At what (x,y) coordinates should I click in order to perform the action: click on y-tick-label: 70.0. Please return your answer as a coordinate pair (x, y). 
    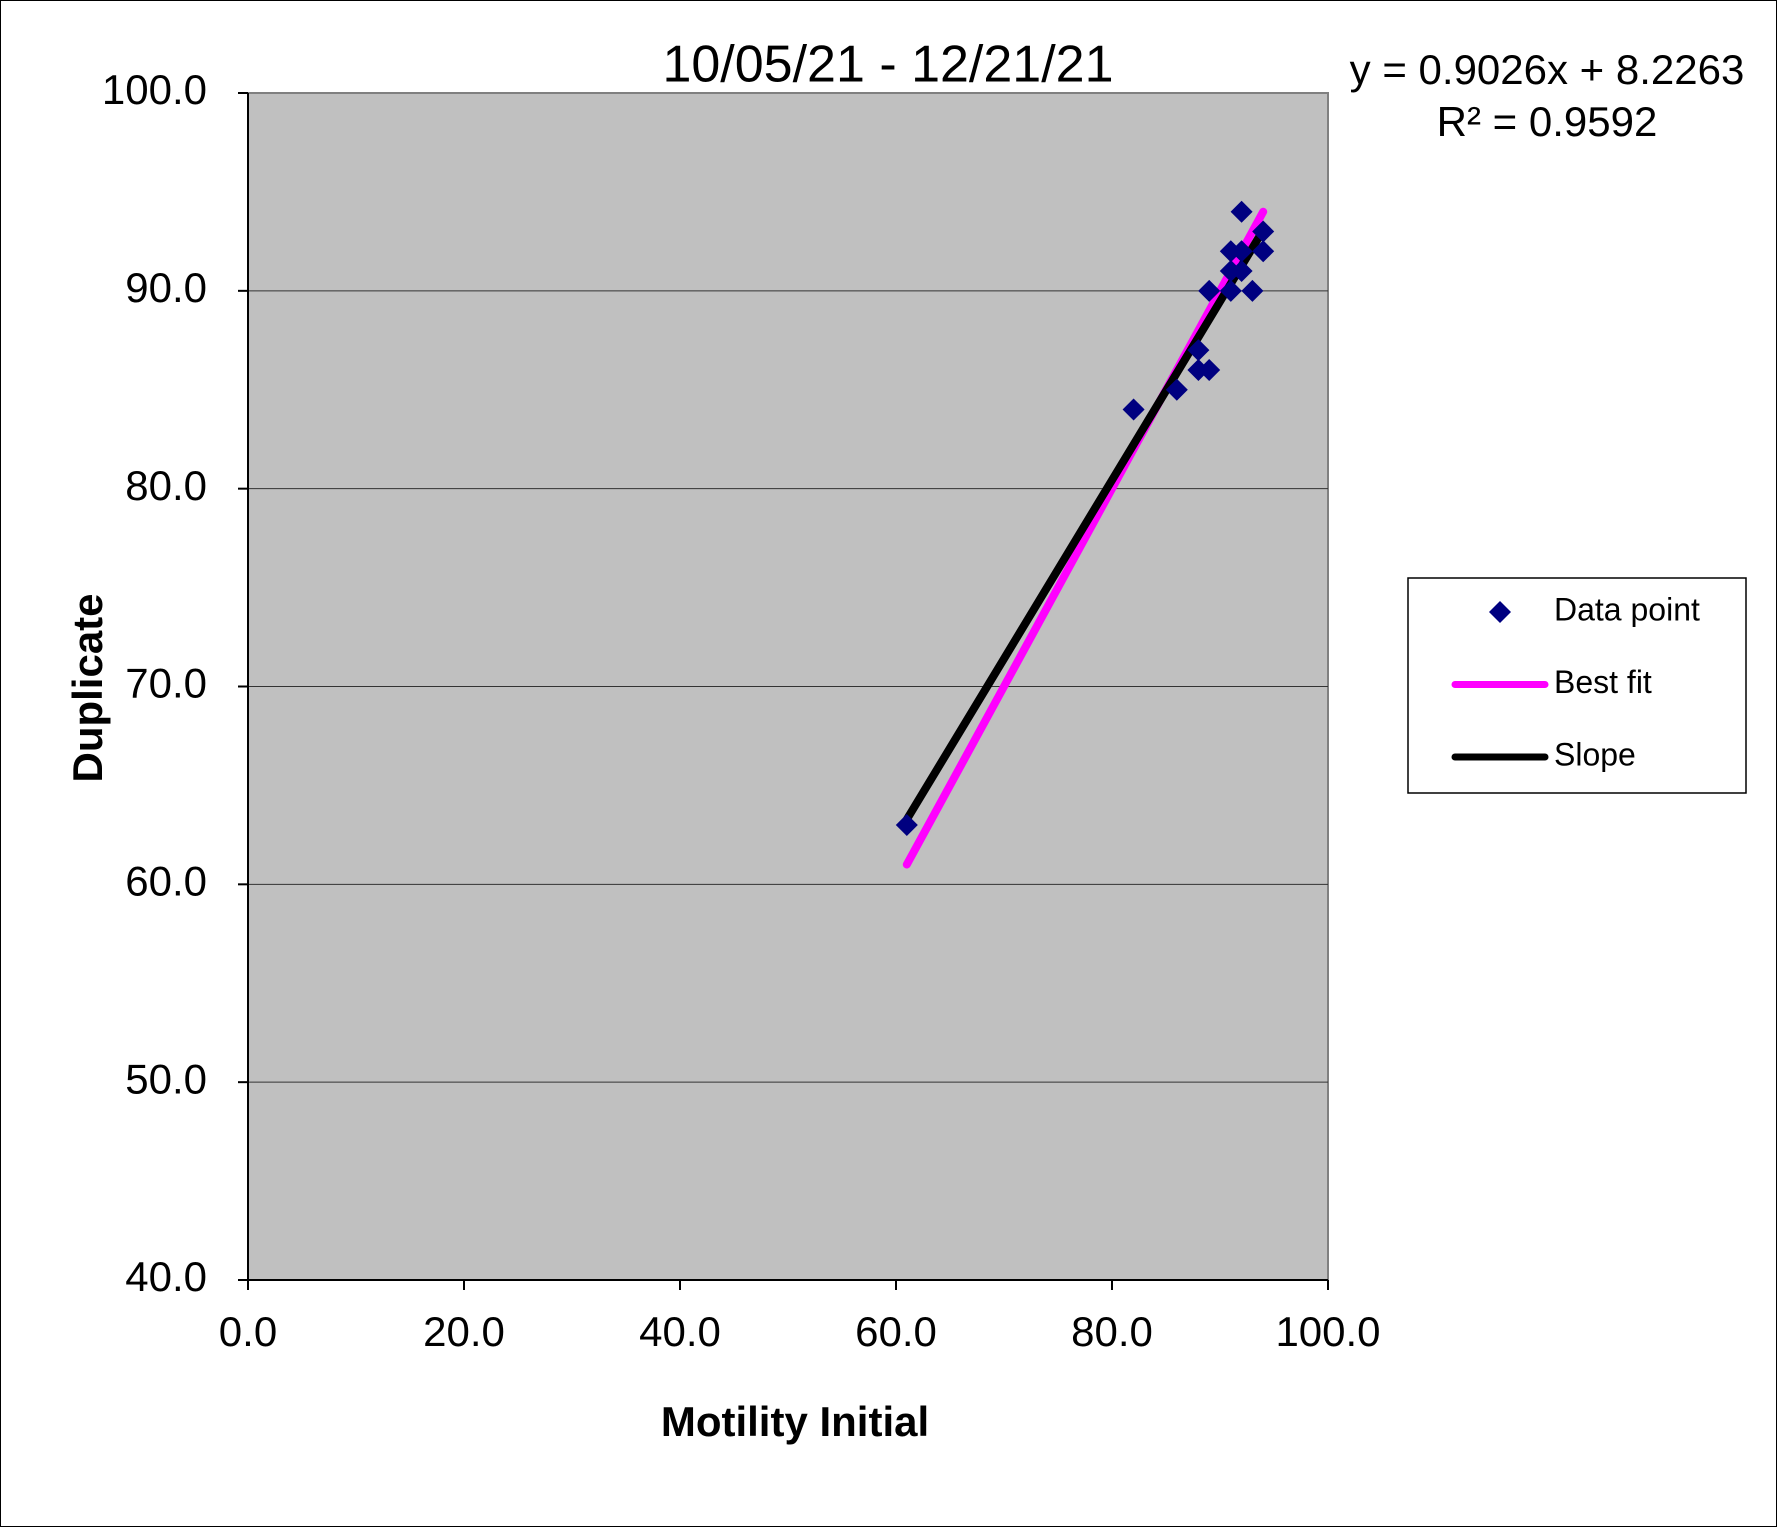
    Looking at the image, I should click on (166, 683).